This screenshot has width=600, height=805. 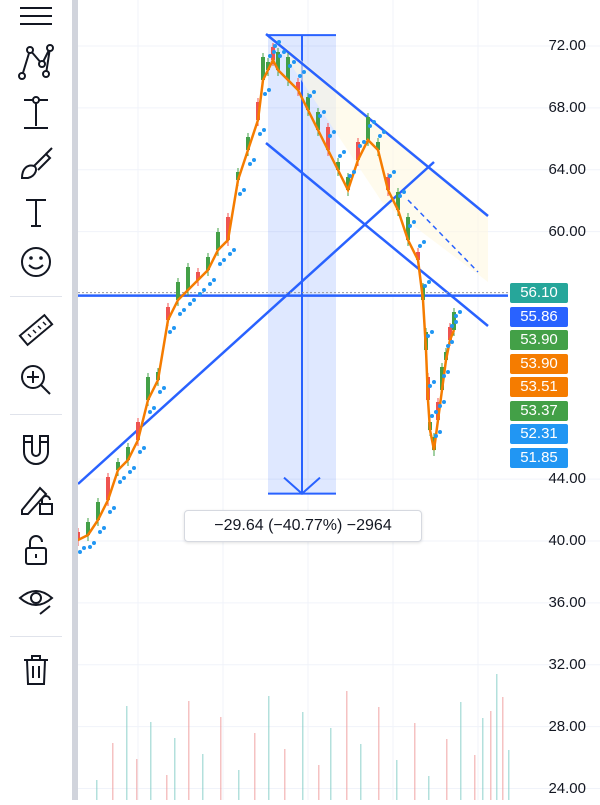 What do you see at coordinates (36, 670) in the screenshot?
I see `trash-icon` at bounding box center [36, 670].